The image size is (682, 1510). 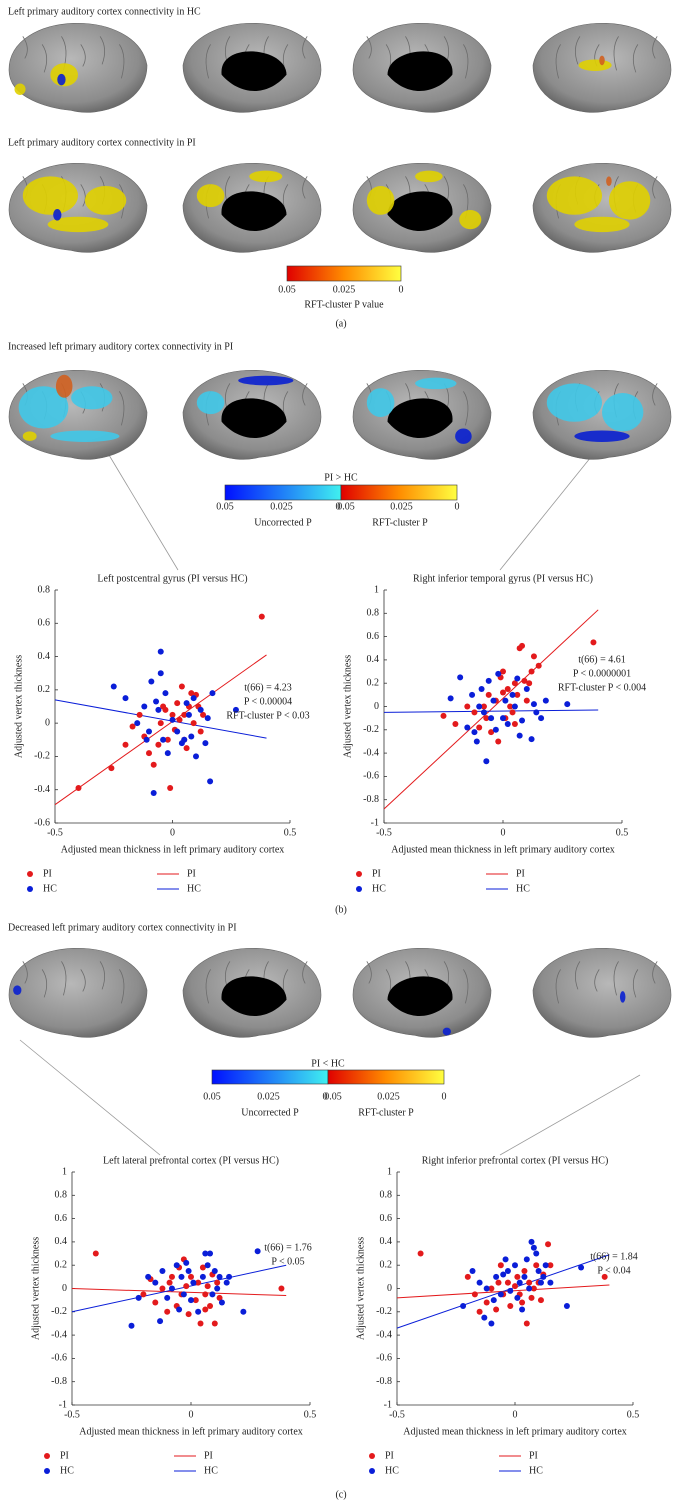 I want to click on legend-label: PI, so click(x=191, y=873).